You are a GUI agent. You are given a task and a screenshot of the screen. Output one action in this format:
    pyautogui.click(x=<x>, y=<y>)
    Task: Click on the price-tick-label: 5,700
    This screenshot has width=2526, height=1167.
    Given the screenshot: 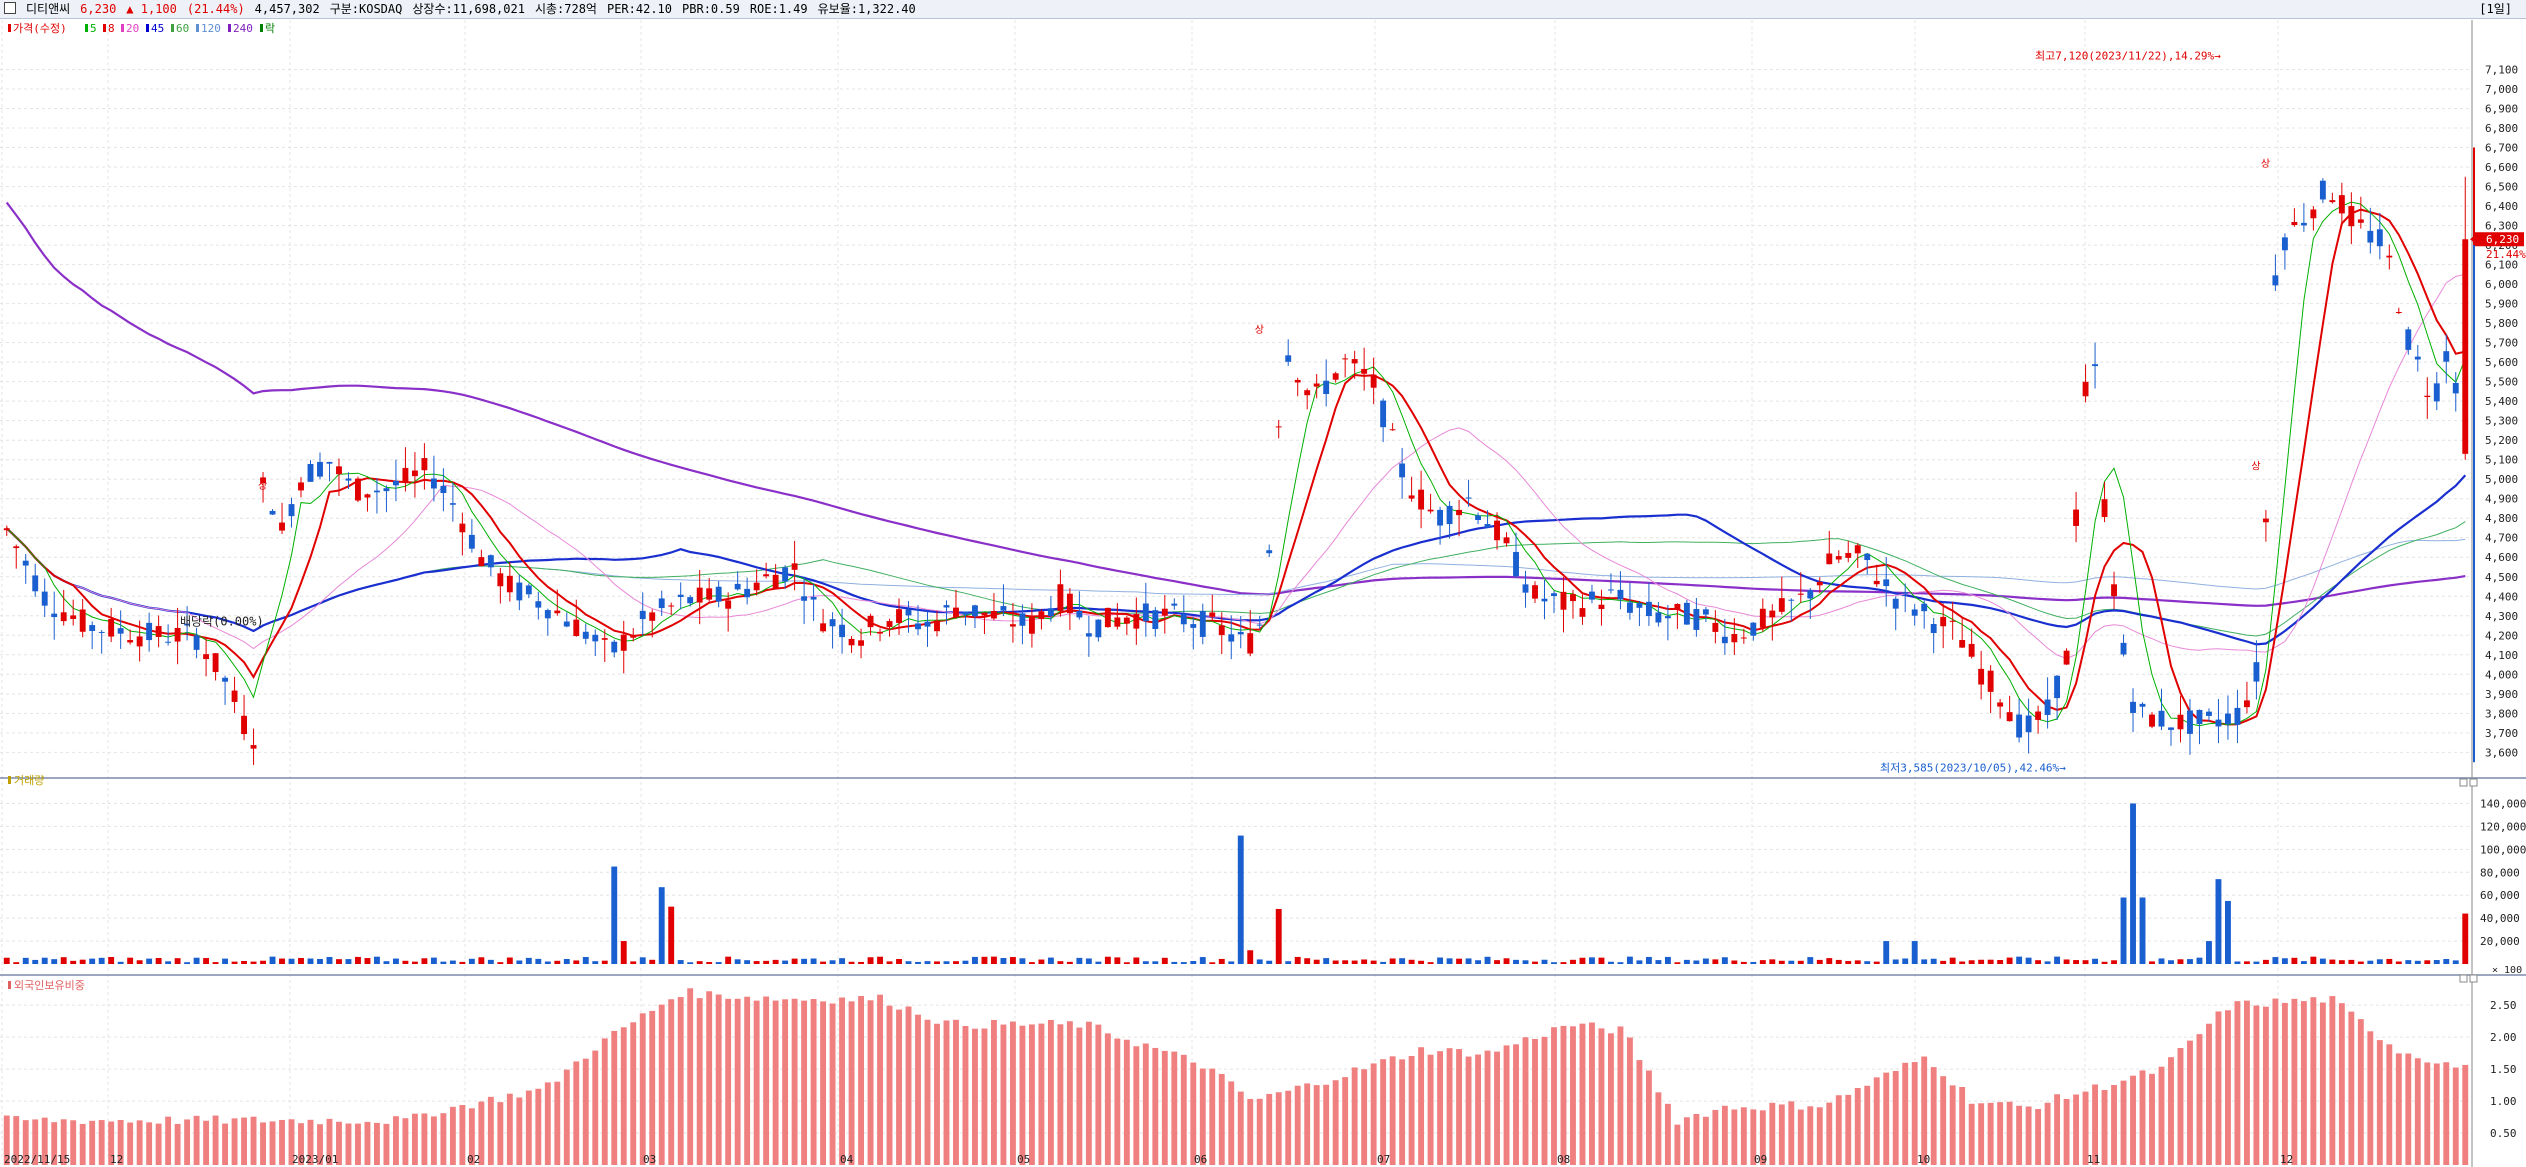 What is the action you would take?
    pyautogui.click(x=2501, y=343)
    